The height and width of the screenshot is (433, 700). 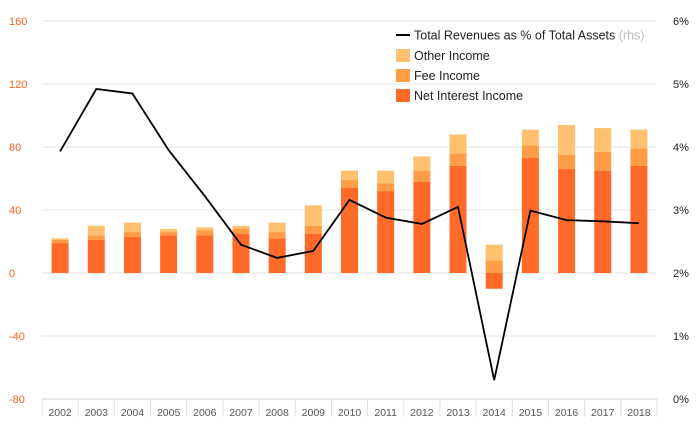 What do you see at coordinates (169, 234) in the screenshot?
I see `bar-fee-income-2005` at bounding box center [169, 234].